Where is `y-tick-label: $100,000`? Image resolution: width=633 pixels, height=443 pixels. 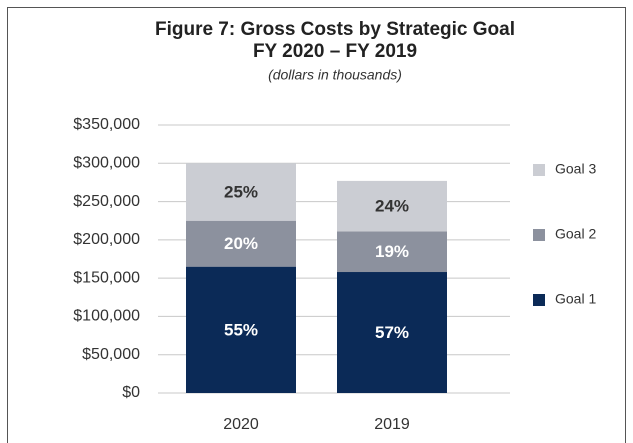 y-tick-label: $100,000 is located at coordinates (106, 316).